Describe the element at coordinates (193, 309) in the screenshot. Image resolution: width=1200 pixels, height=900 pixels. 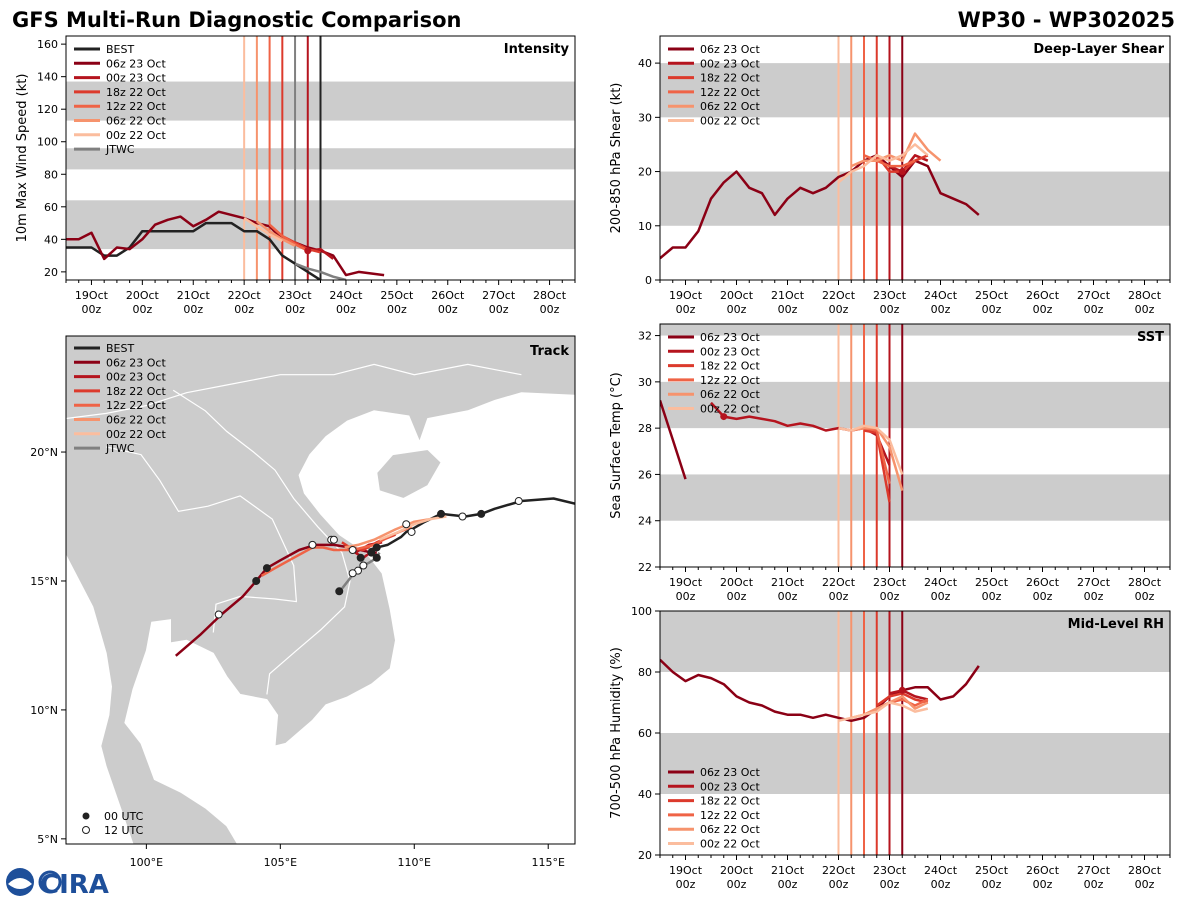
I see `intensity-xtick-label-hour-21oct: 00z` at that location.